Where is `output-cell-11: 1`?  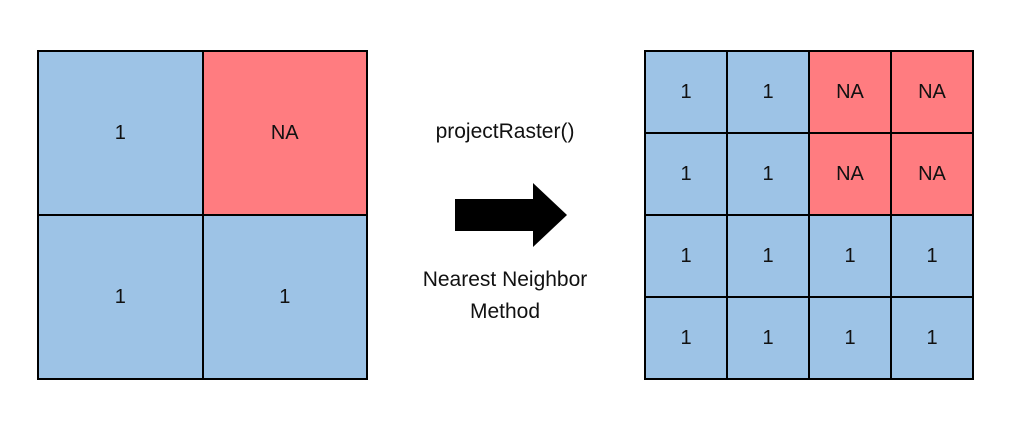 output-cell-11: 1 is located at coordinates (850, 256).